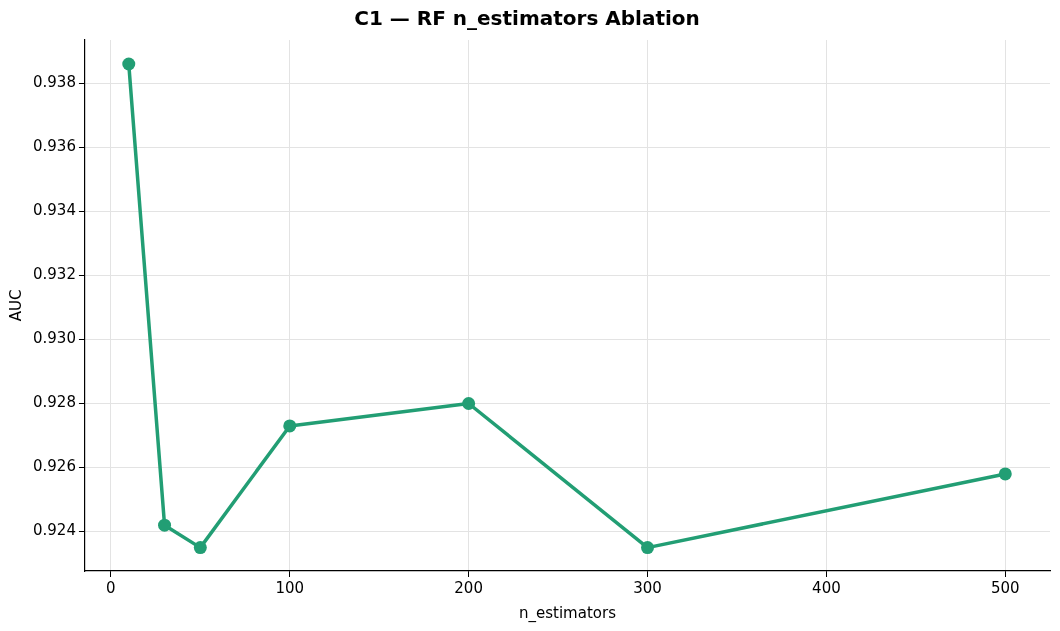 The image size is (1060, 631). I want to click on x-tick-label: 100, so click(290, 587).